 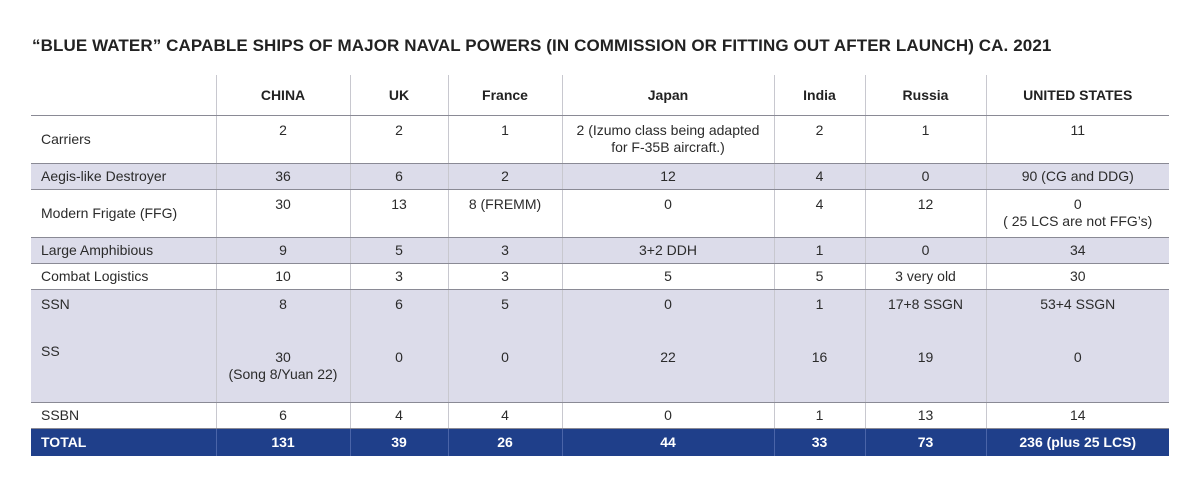 What do you see at coordinates (283, 357) in the screenshot?
I see `cell-value: 30` at bounding box center [283, 357].